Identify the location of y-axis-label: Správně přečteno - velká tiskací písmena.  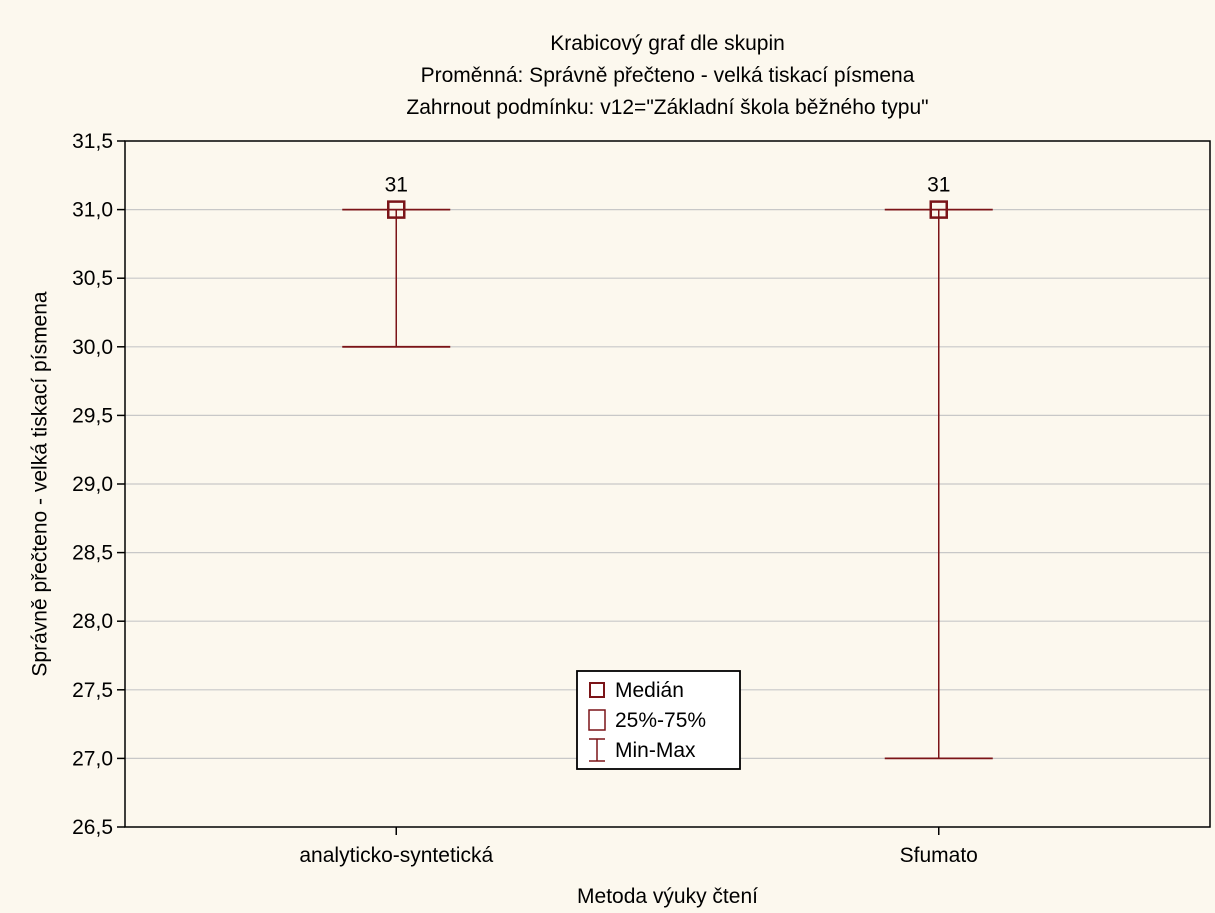
(40, 484).